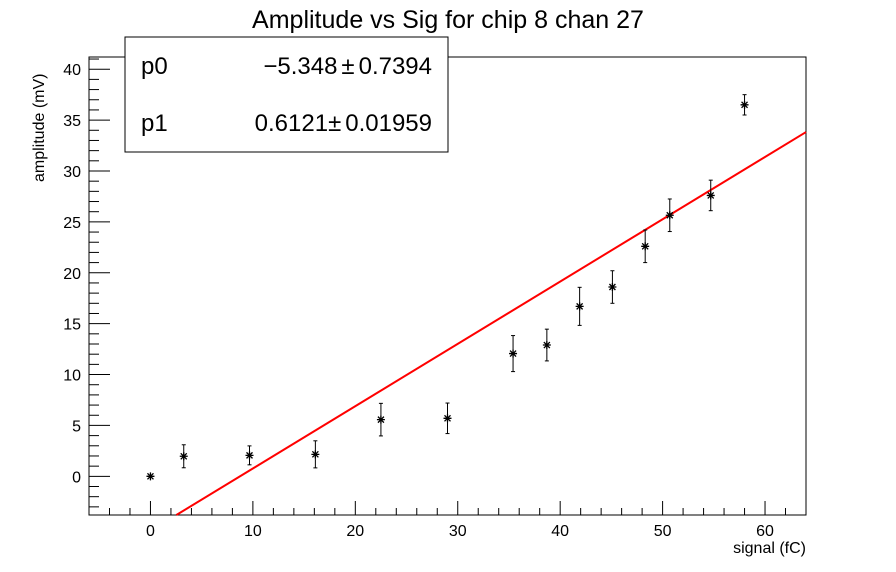  What do you see at coordinates (154, 66) in the screenshot?
I see `stat-p0-name: p0` at bounding box center [154, 66].